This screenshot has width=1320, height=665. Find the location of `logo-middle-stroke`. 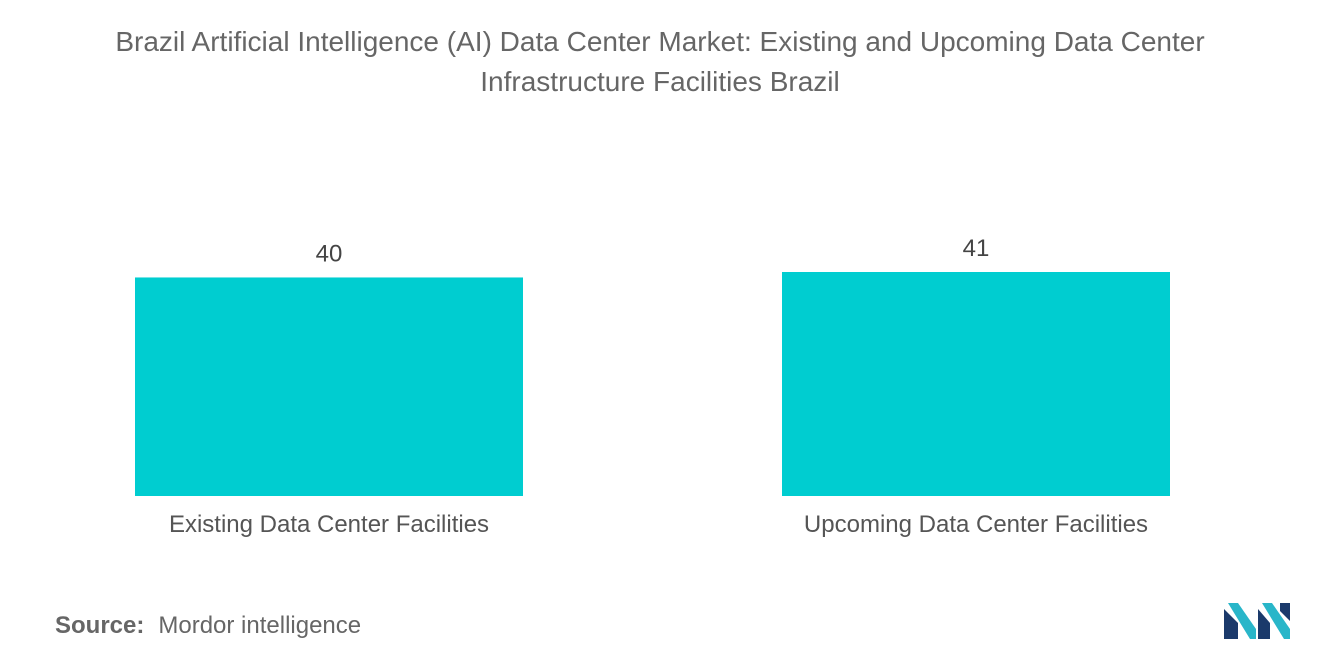

logo-middle-stroke is located at coordinates (1264, 624).